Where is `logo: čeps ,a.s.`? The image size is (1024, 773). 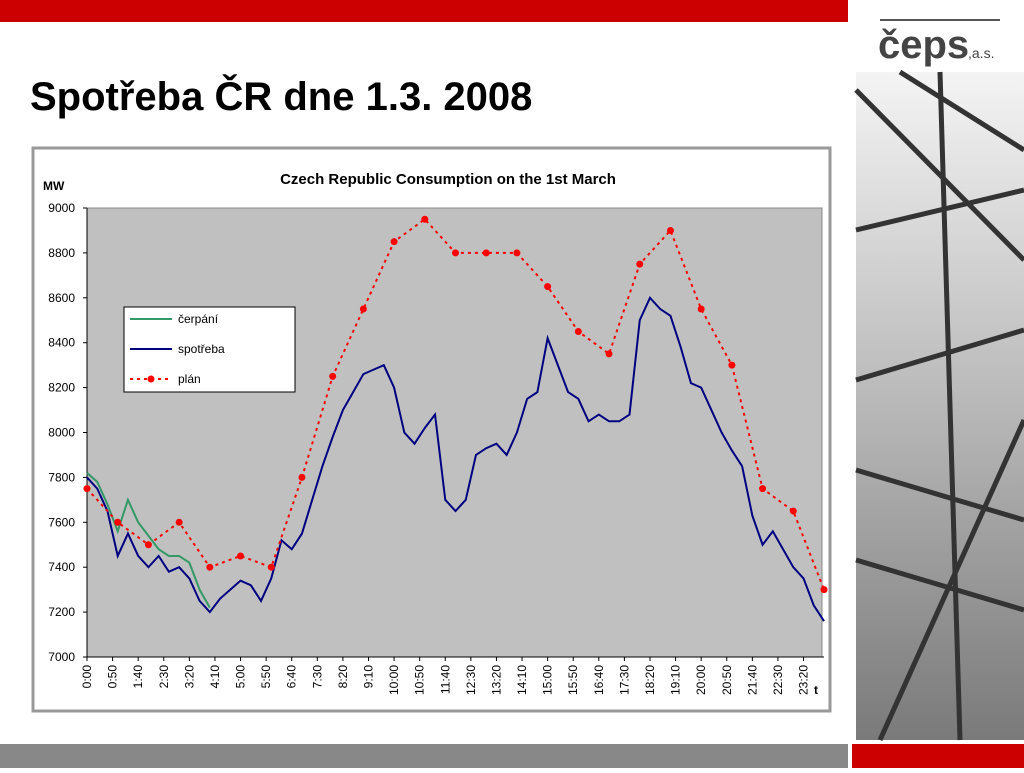 logo: čeps ,a.s. is located at coordinates (939, 43).